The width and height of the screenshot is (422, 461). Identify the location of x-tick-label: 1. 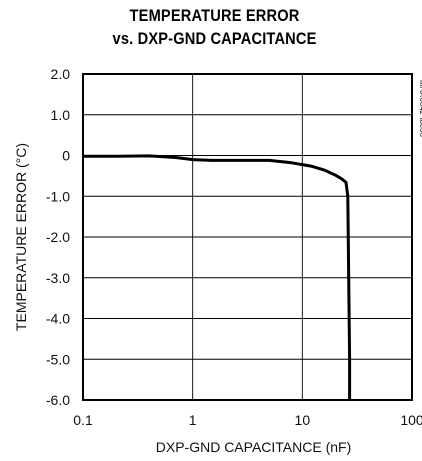
(193, 420).